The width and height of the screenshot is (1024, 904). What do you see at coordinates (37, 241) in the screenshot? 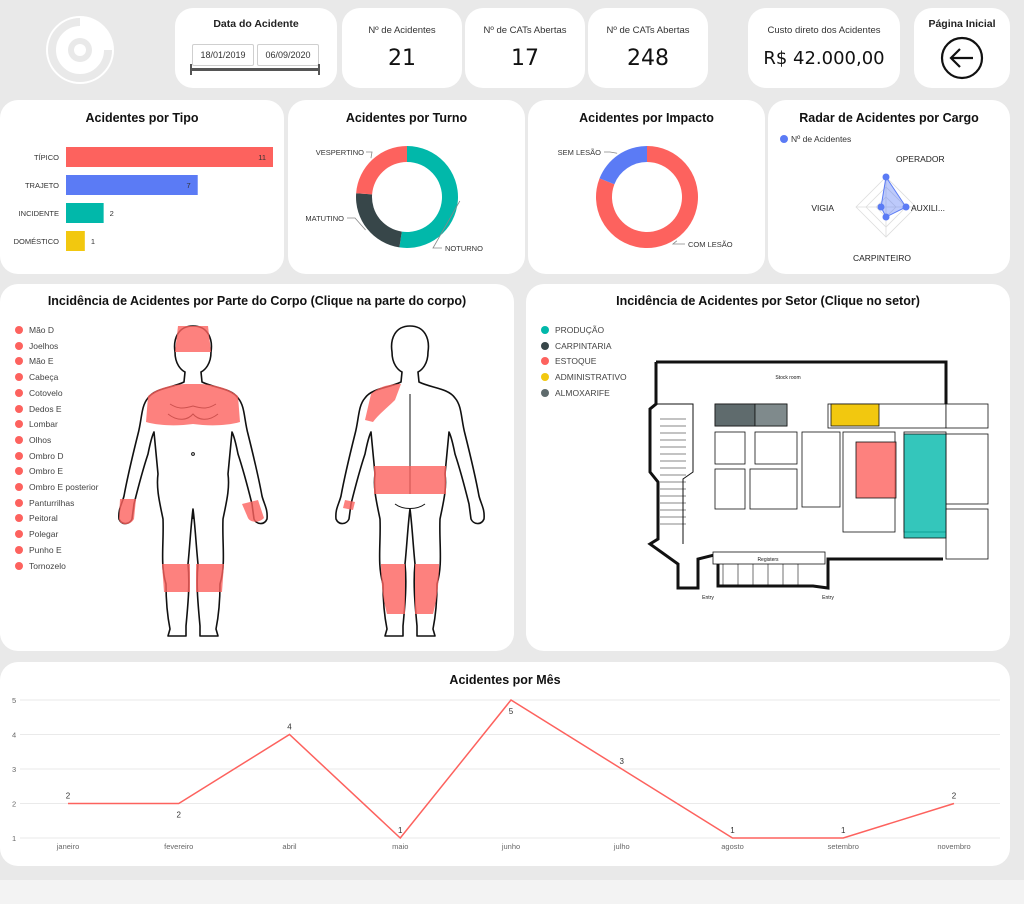
I see `bar-category-label: DOMÉSTICO` at bounding box center [37, 241].